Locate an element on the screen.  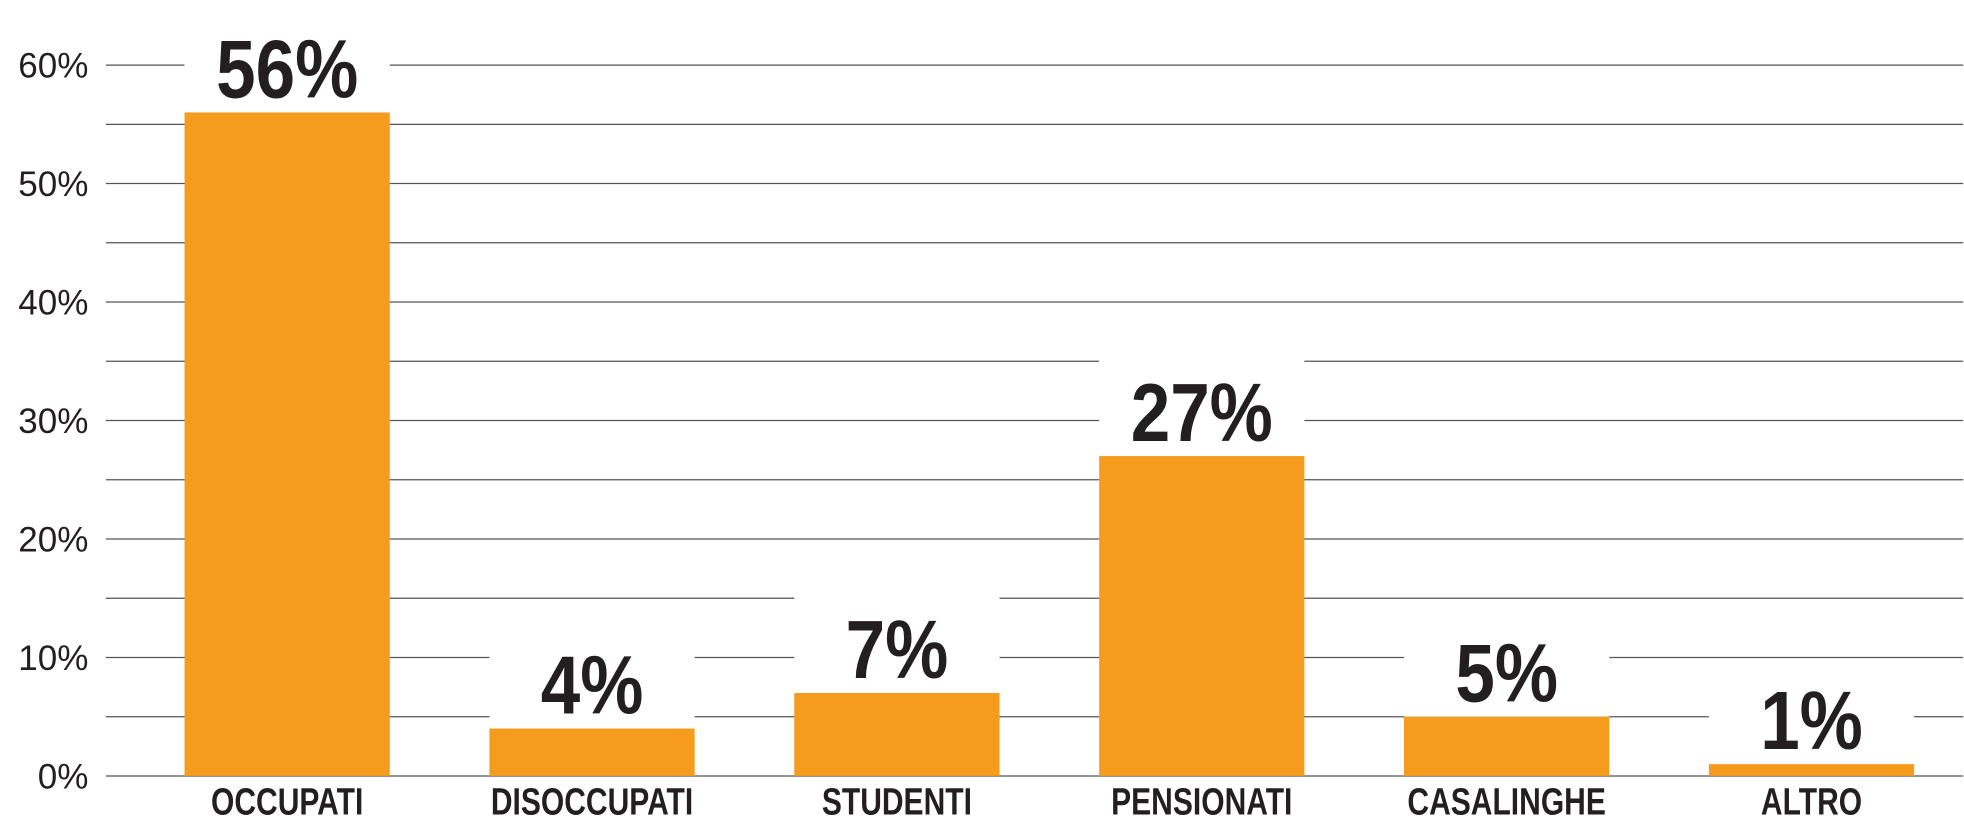
x-tick-label: PENSIONATI is located at coordinates (1201, 801).